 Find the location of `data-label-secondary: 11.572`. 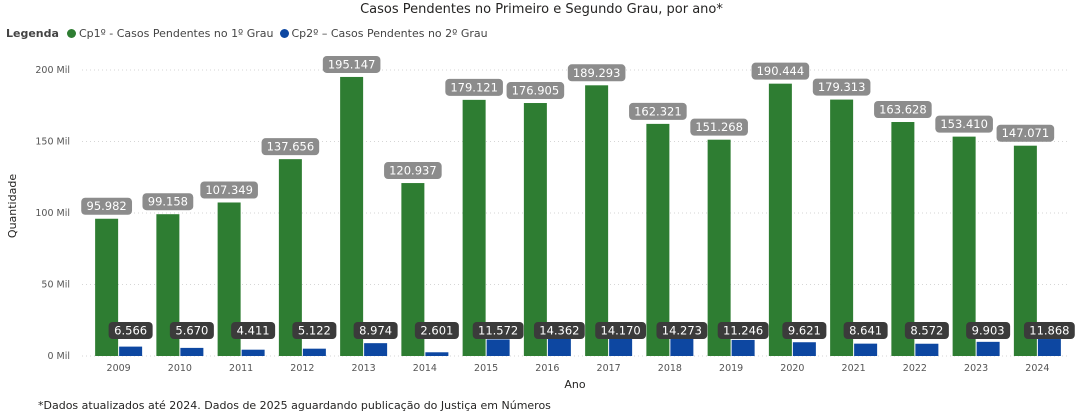

data-label-secondary: 11.572 is located at coordinates (498, 331).